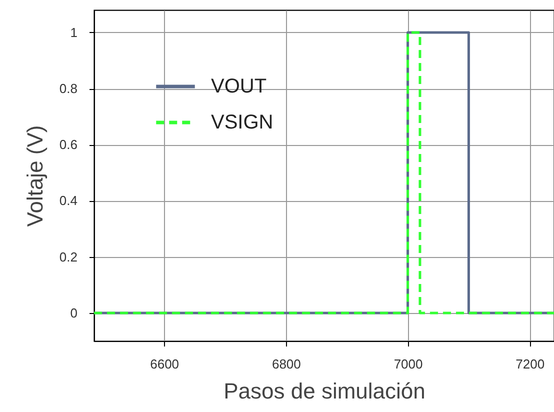 The width and height of the screenshot is (554, 412). Describe the element at coordinates (35, 176) in the screenshot. I see `y-axis-title: Voltaje (V)` at that location.